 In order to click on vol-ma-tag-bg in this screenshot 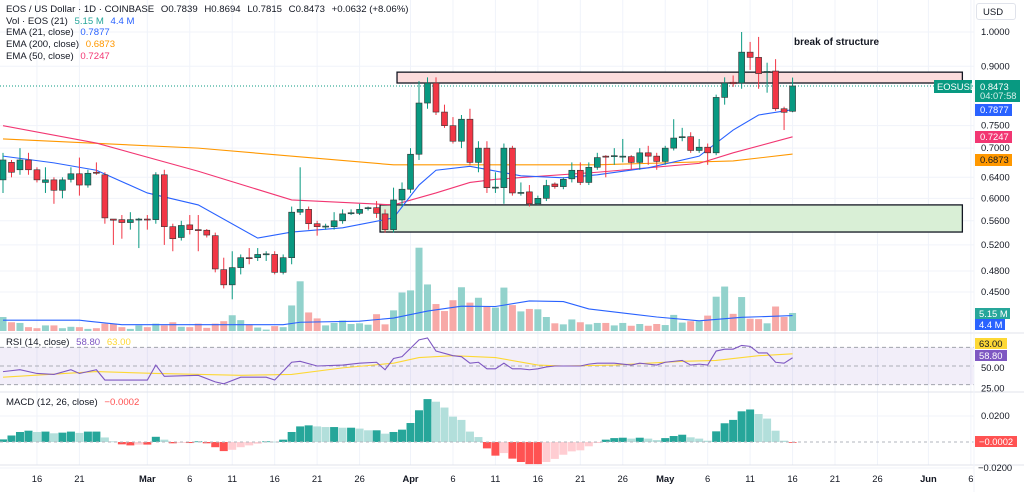, I will do `click(990, 324)`.